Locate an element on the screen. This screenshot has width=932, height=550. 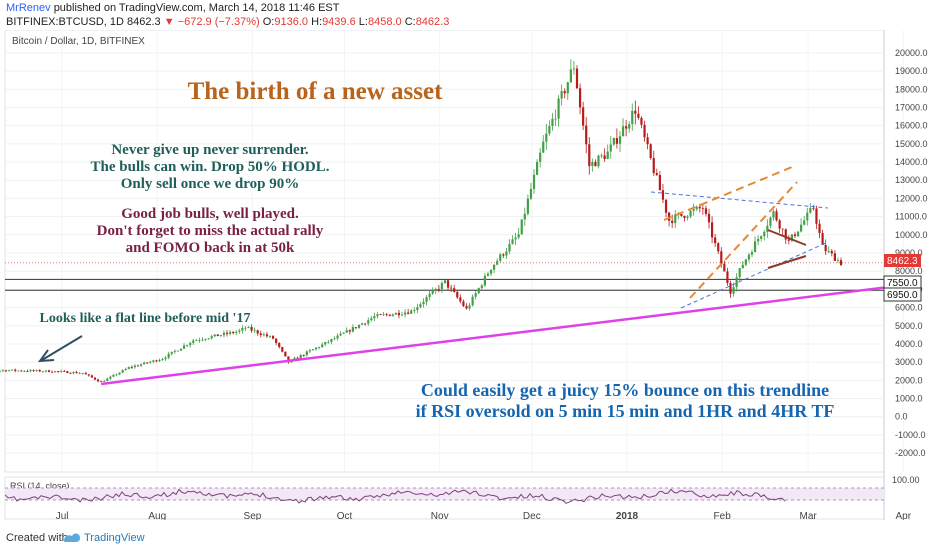
x-tick-label: Dec is located at coordinates (532, 515).